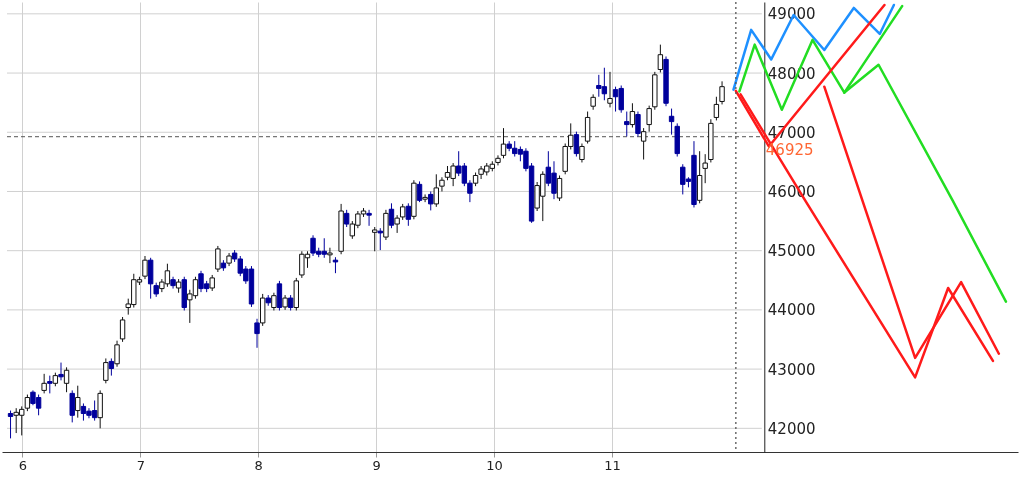  I want to click on y-tick-label: 43000, so click(791, 369).